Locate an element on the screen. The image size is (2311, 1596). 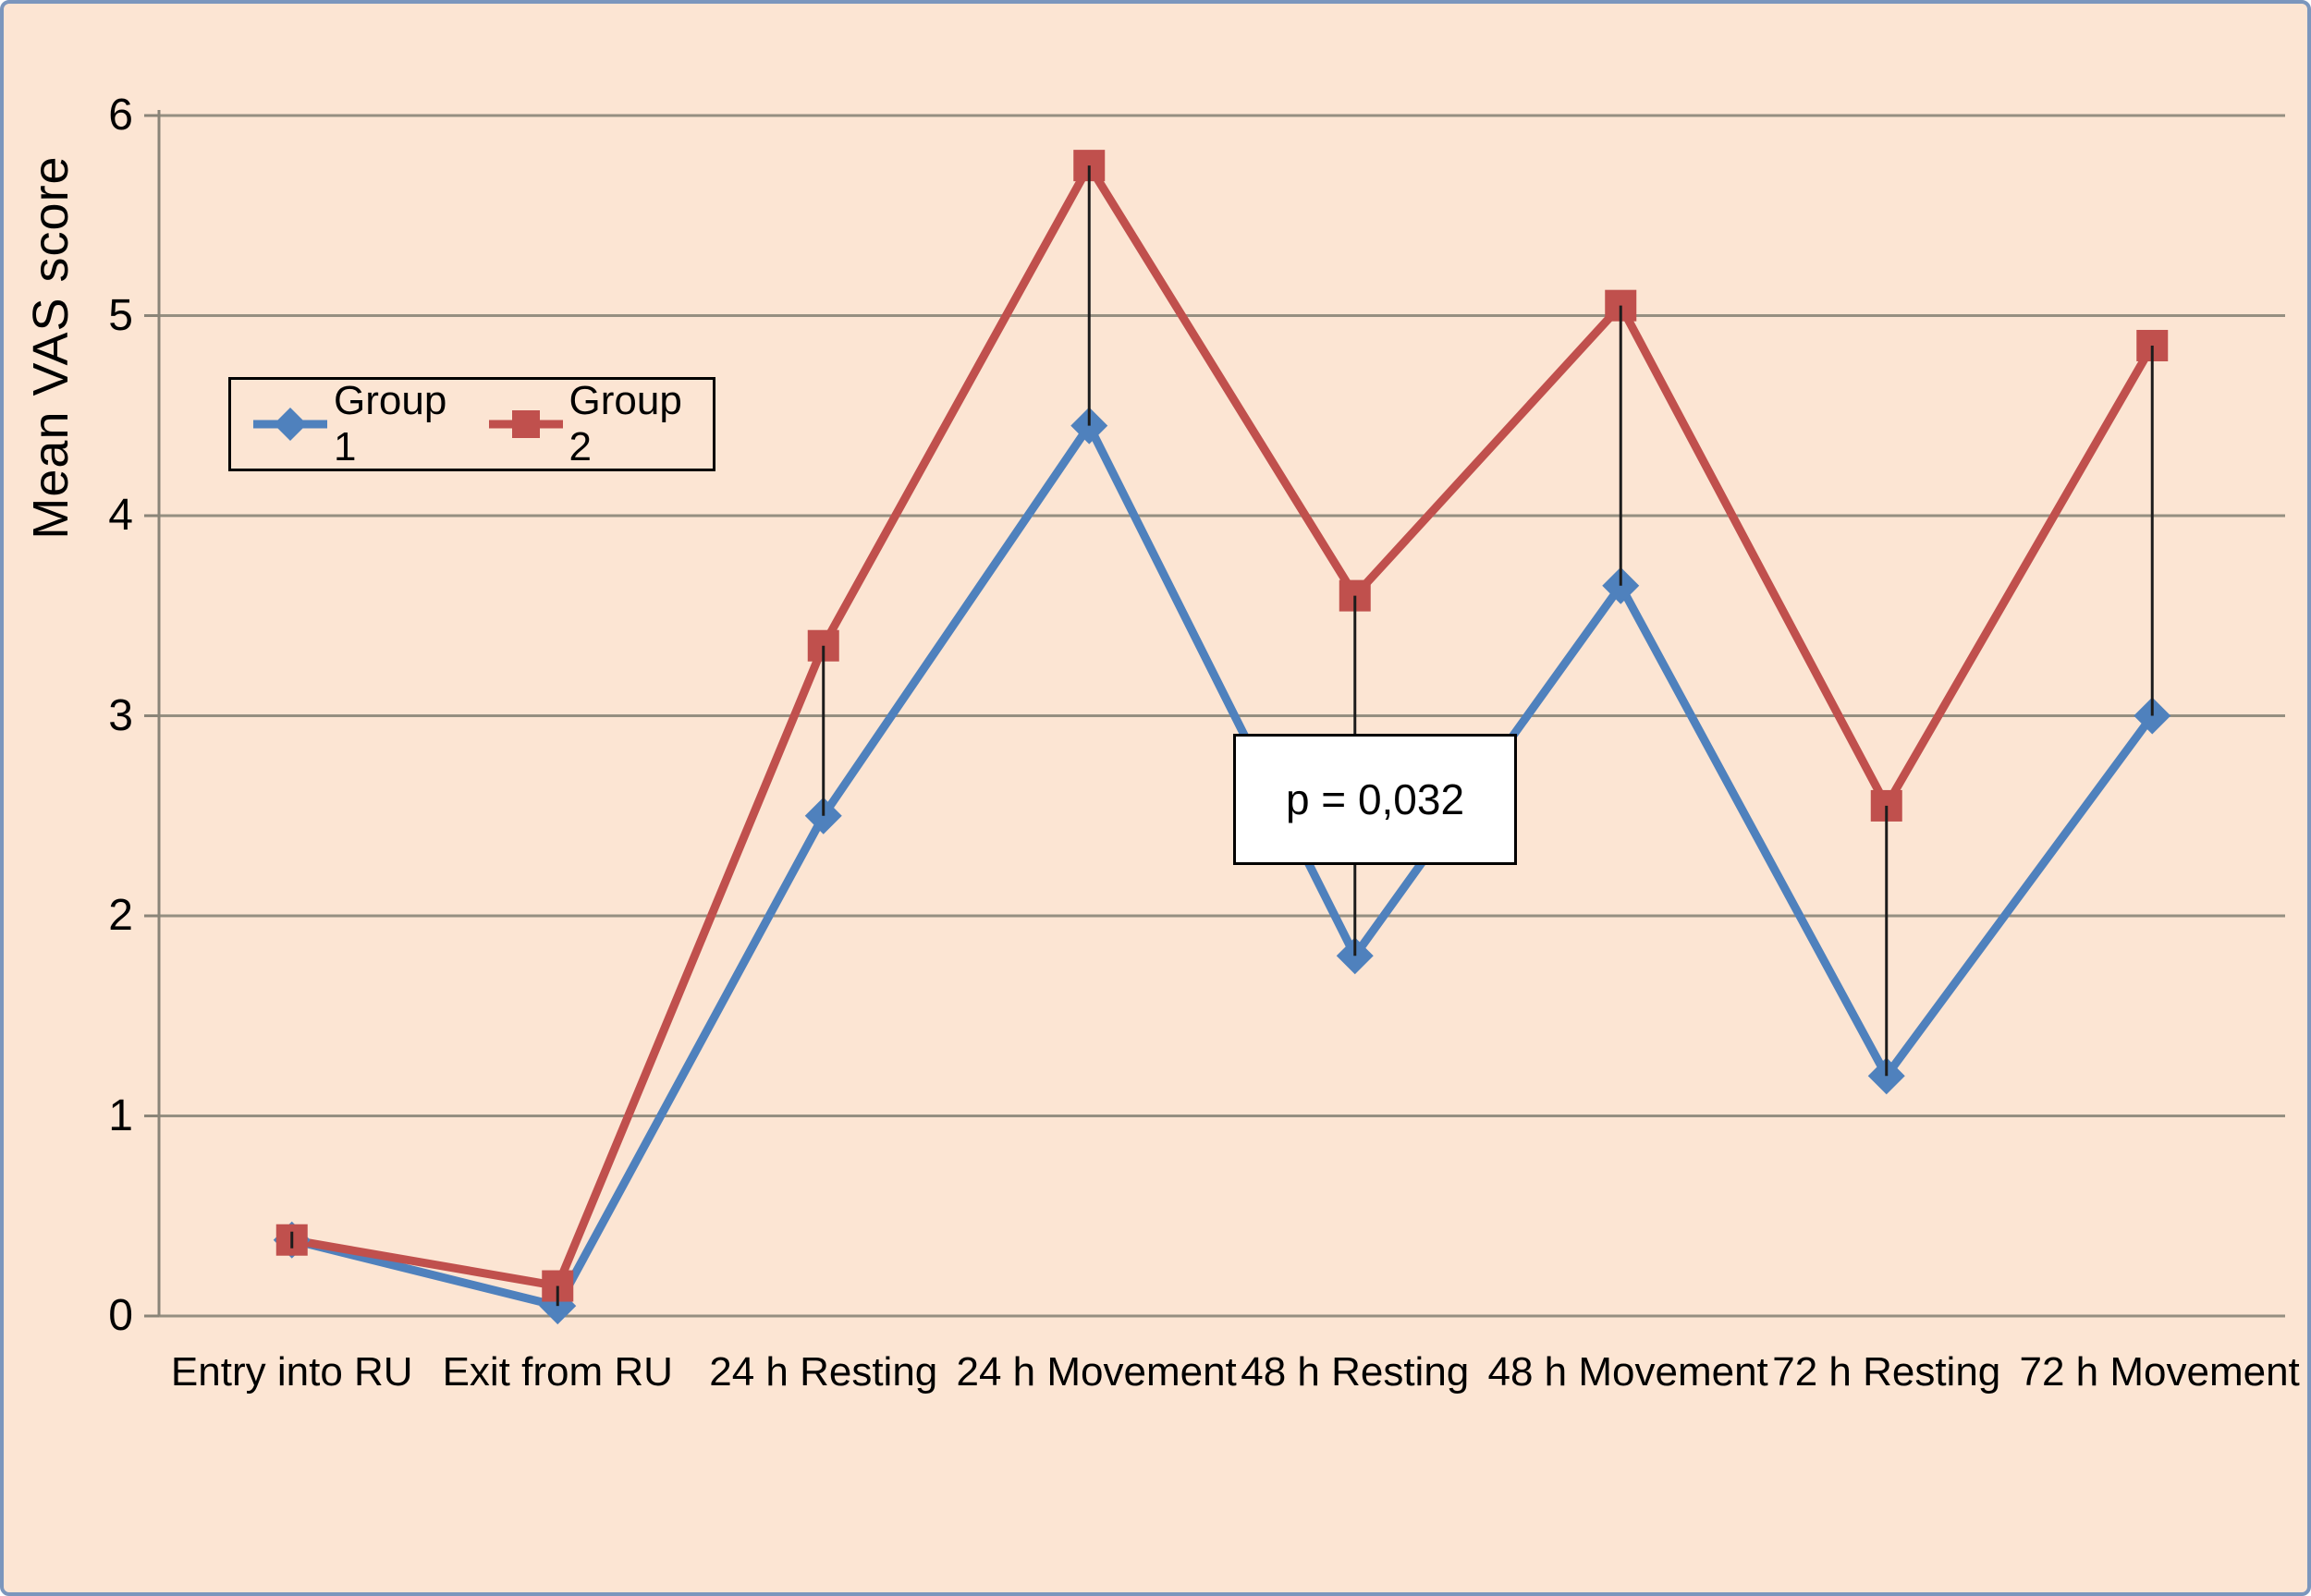
x-category-label-7: 72 h Movement is located at coordinates (2159, 1372).